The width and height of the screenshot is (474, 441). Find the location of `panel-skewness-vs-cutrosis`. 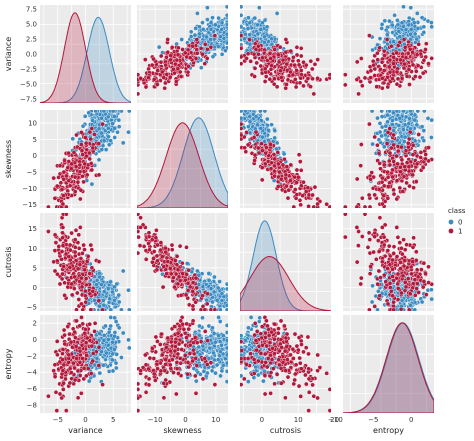

panel-skewness-vs-cutrosis is located at coordinates (285, 159).